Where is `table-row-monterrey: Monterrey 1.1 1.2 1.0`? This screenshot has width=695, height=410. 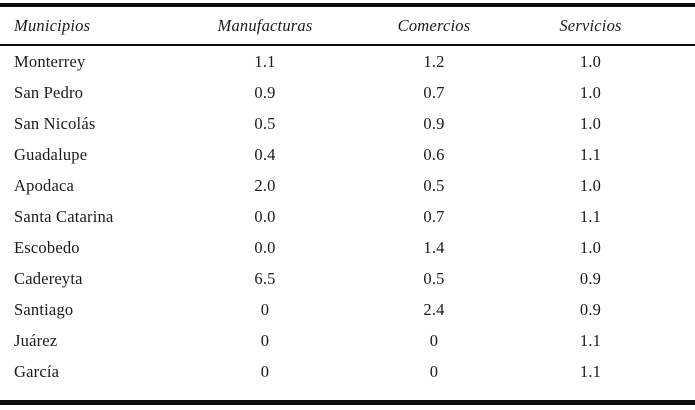 table-row-monterrey: Monterrey 1.1 1.2 1.0 is located at coordinates (347, 61).